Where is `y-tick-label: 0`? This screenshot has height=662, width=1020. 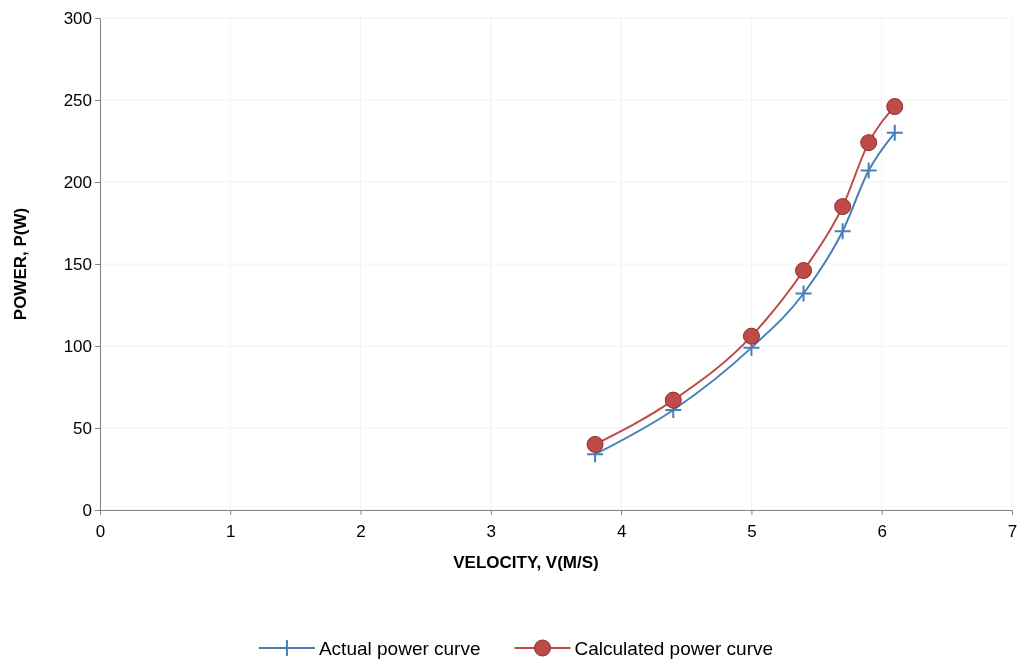
y-tick-label: 0 is located at coordinates (87, 510).